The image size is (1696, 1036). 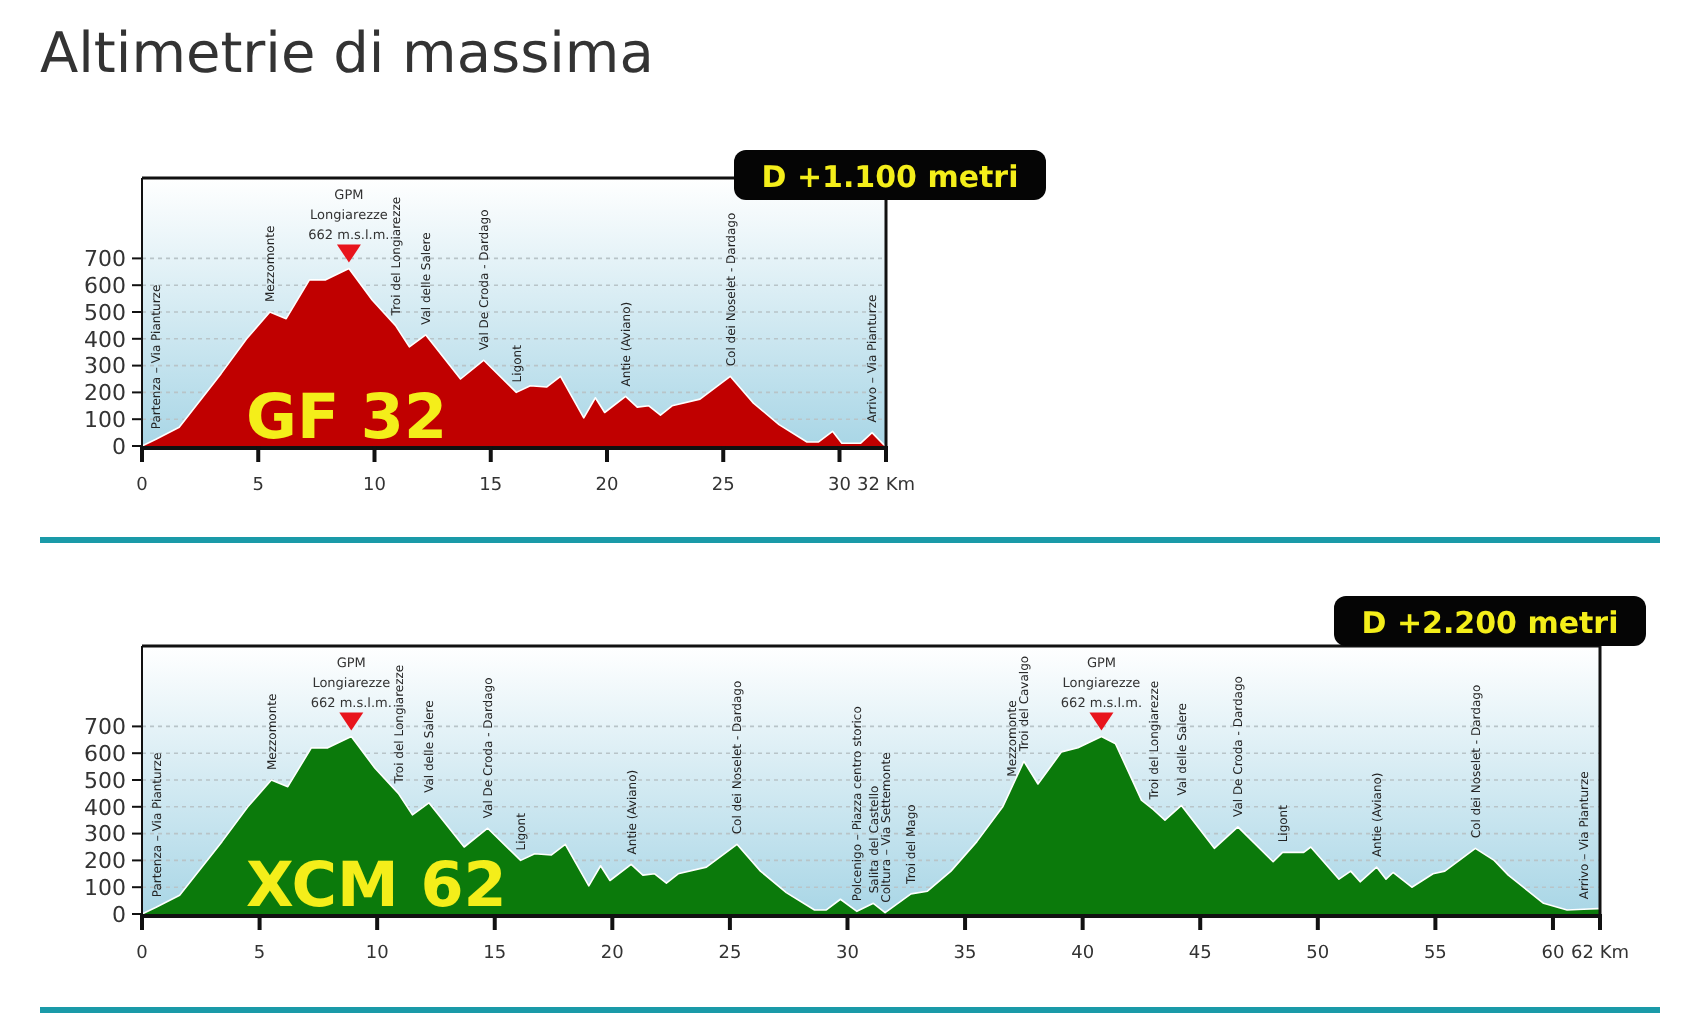 I want to click on x-tick-label: 60, so click(x=1553, y=954).